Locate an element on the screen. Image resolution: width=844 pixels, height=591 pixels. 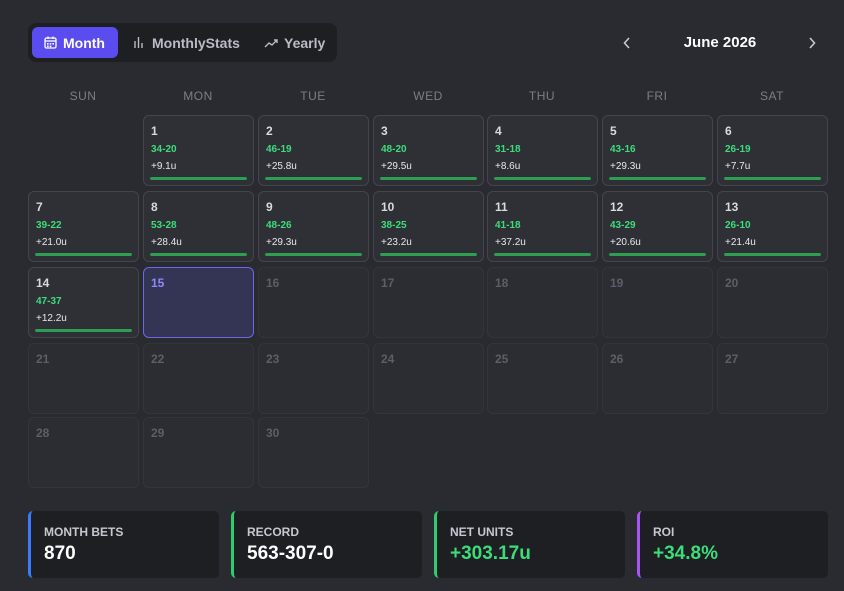
day-cell-13: 13 26-10 +21.4u is located at coordinates (772, 226).